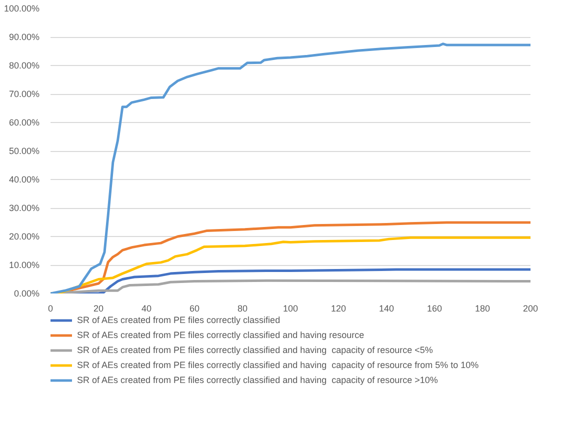  Describe the element at coordinates (22, 9) in the screenshot. I see `y-tick-label: 100.00%` at that location.